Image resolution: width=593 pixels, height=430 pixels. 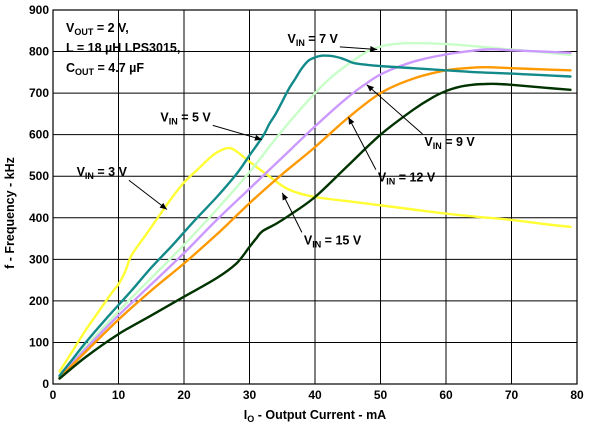 I want to click on x-tick-label: 20, so click(x=184, y=395).